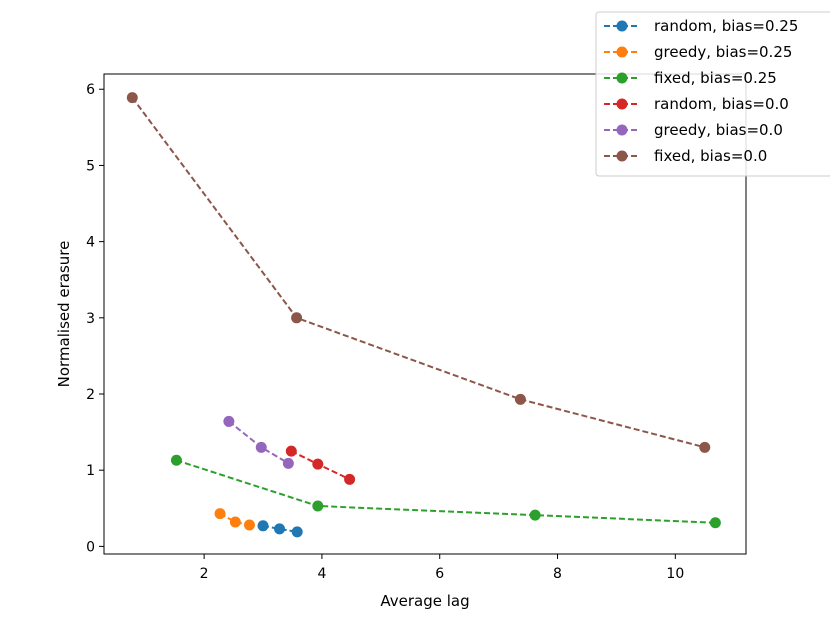 Image resolution: width=830 pixels, height=623 pixels. What do you see at coordinates (675, 574) in the screenshot?
I see `x-tick-label: 10` at bounding box center [675, 574].